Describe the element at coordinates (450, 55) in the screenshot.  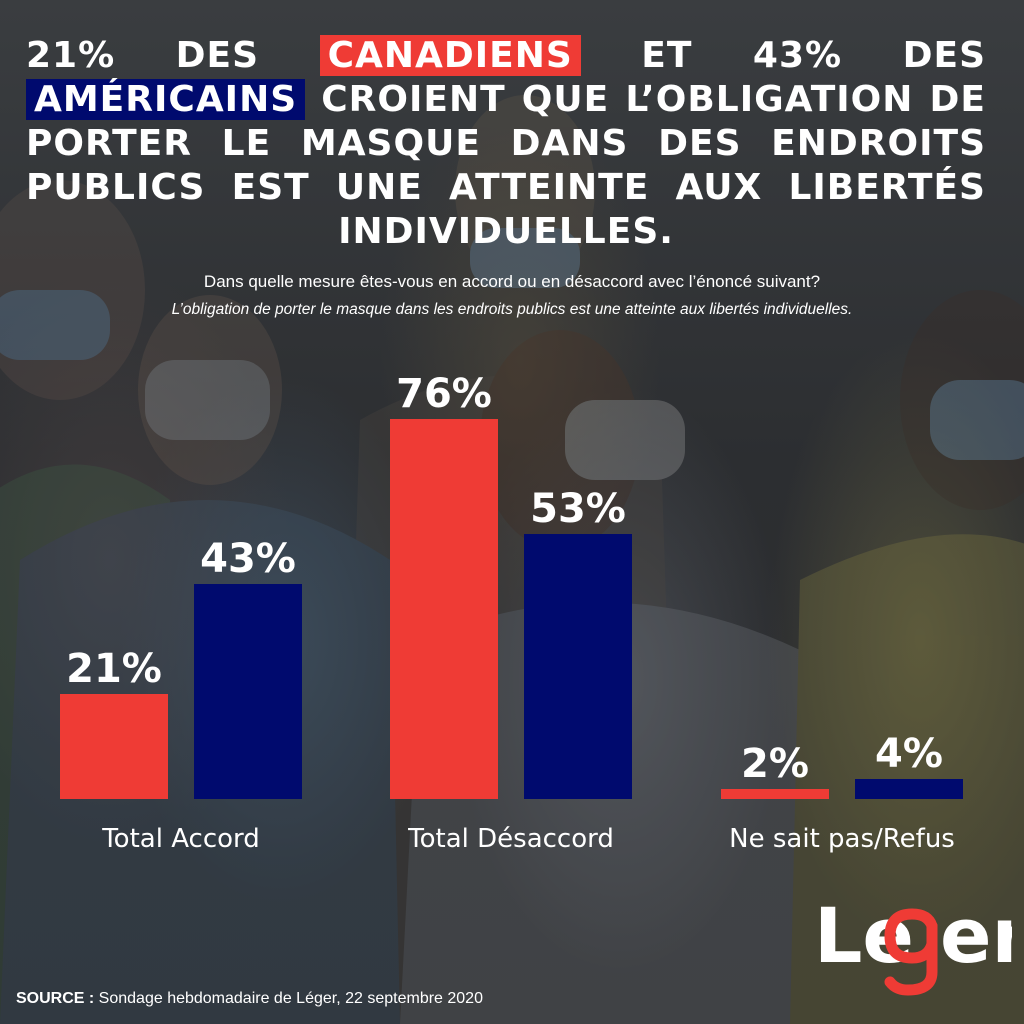
I see `headline-canadiens-highlight: Canadiens` at that location.